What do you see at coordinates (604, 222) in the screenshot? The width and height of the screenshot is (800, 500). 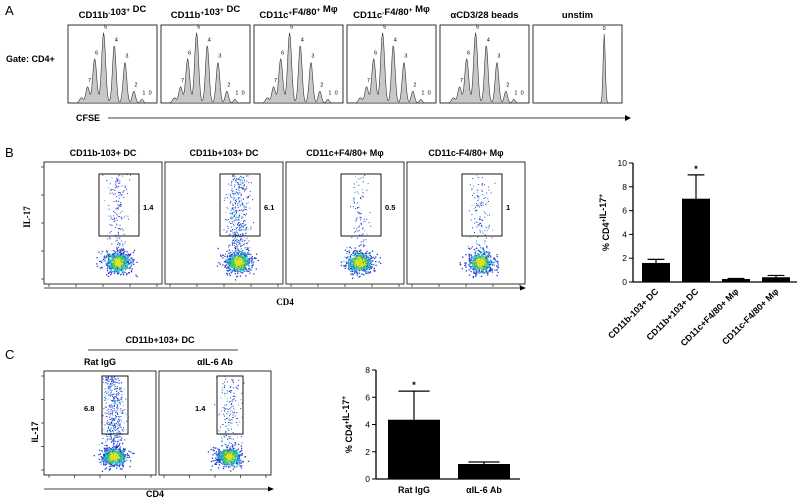 I see `y-axis-label: % CD4+IL-17+` at bounding box center [604, 222].